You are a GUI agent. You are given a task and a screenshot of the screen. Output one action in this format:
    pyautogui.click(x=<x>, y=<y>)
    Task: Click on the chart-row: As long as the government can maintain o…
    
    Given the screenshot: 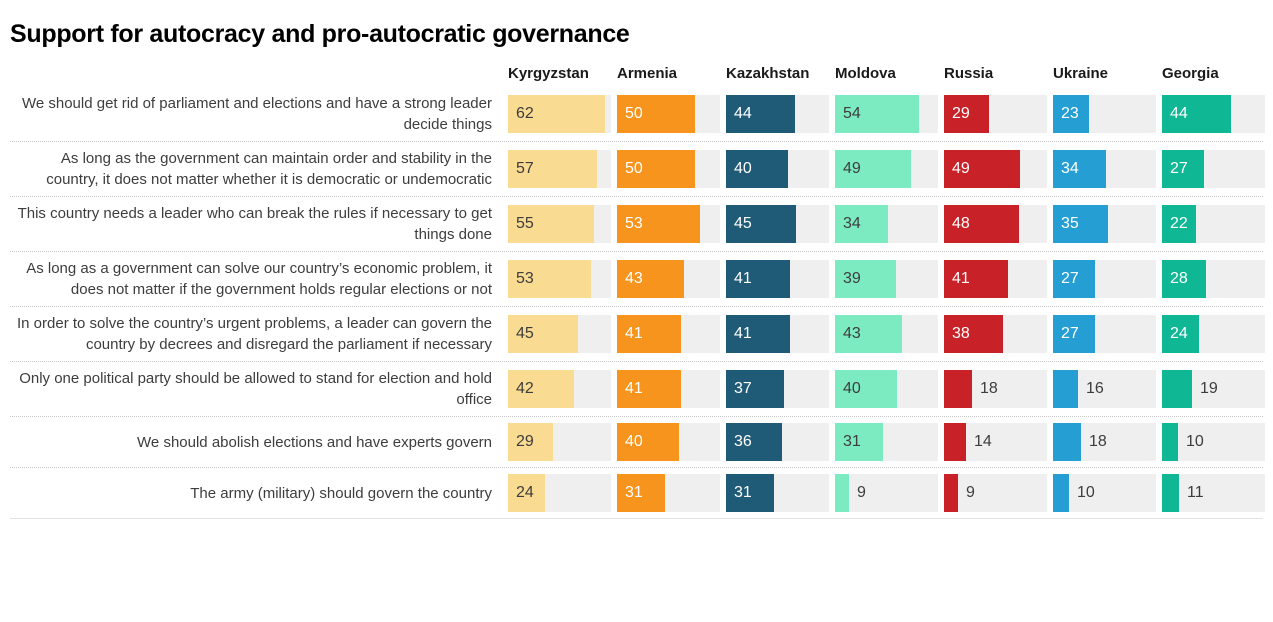 What is the action you would take?
    pyautogui.click(x=637, y=169)
    